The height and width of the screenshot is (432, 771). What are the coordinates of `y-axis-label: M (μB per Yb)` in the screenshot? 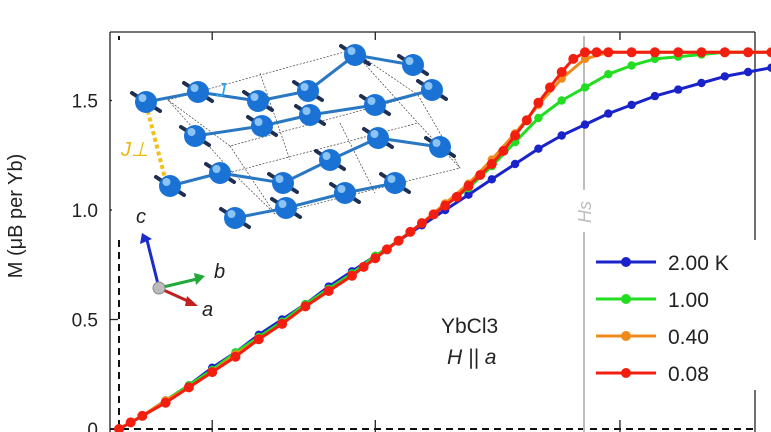 It's located at (16, 216).